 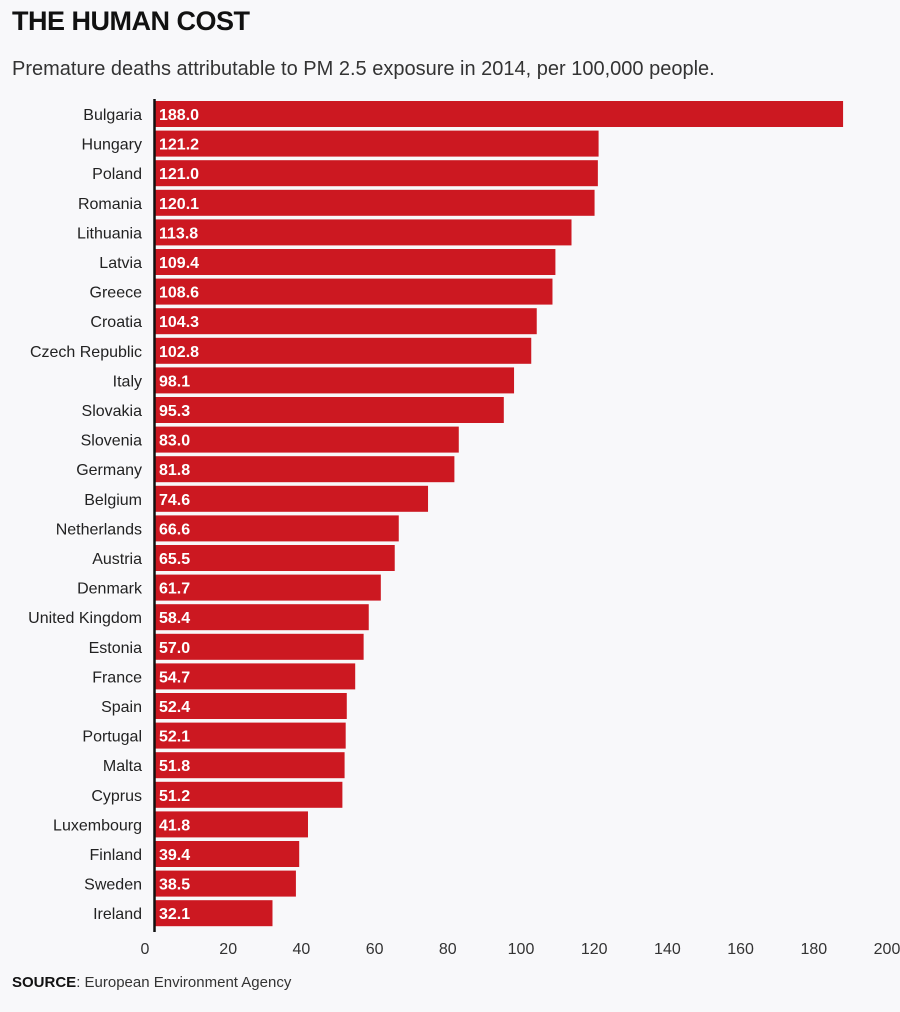 What do you see at coordinates (99, 529) in the screenshot?
I see `category-label: Netherlands` at bounding box center [99, 529].